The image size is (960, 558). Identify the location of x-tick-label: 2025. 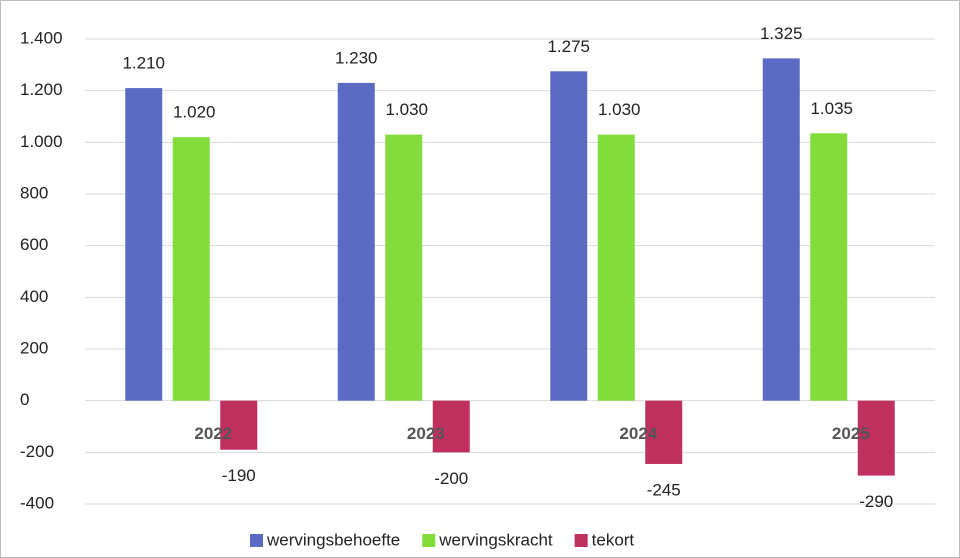
(851, 433).